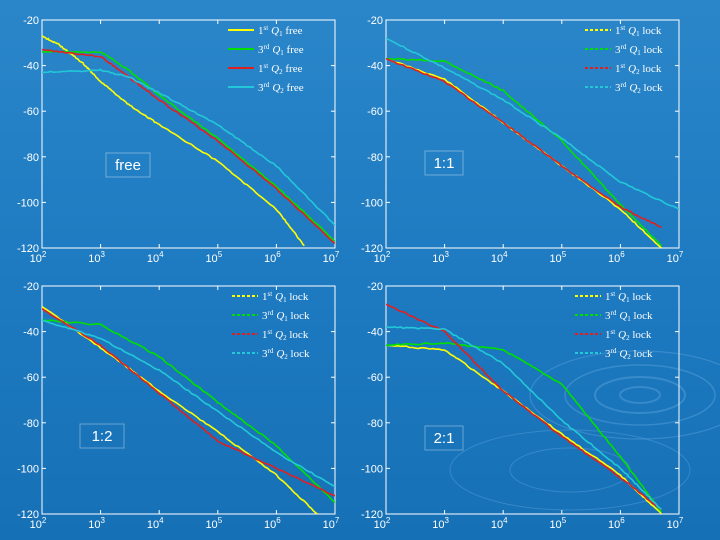 The image size is (720, 540). What do you see at coordinates (280, 69) in the screenshot?
I see `legend-entry: 1st Q2 free` at bounding box center [280, 69].